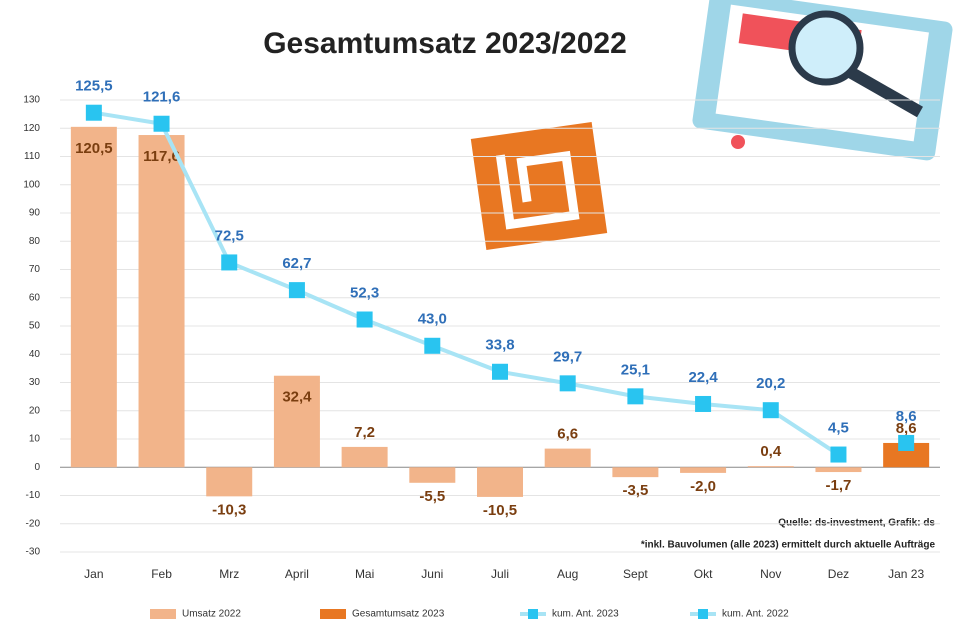 This screenshot has width=960, height=635. Describe the element at coordinates (635, 490) in the screenshot. I see `data-label: -3,5` at that location.